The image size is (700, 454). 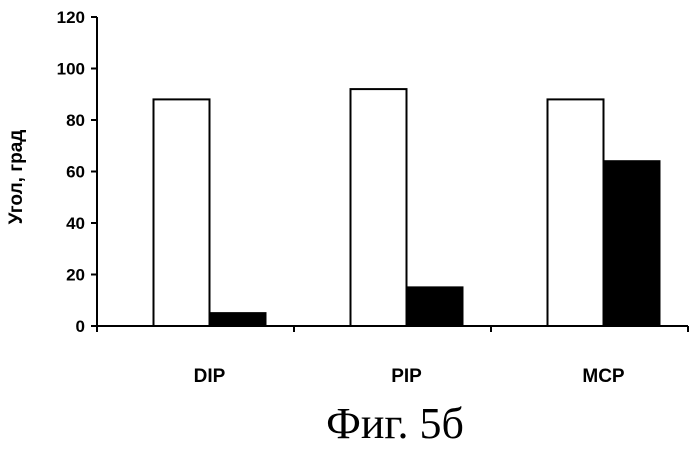 I want to click on y-tick-label: 40, so click(x=75, y=223).